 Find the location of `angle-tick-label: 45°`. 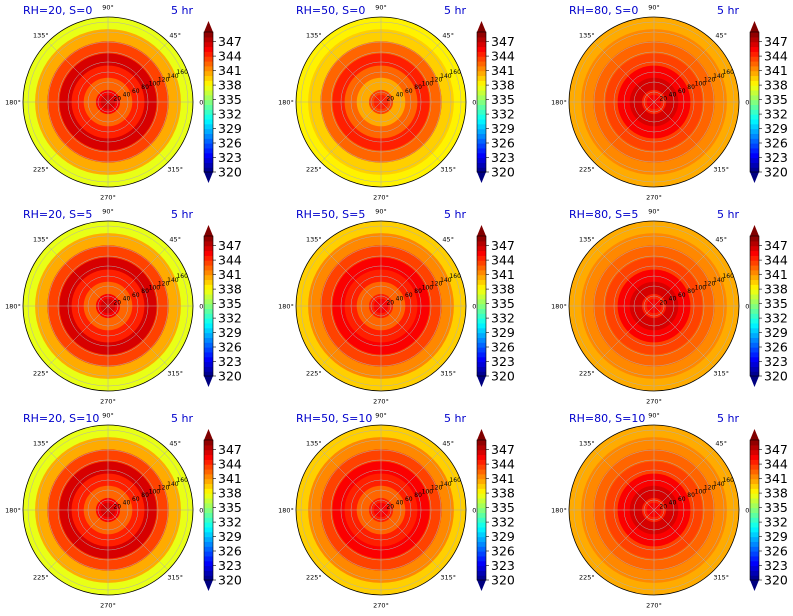

angle-tick-label: 45° is located at coordinates (175, 35).